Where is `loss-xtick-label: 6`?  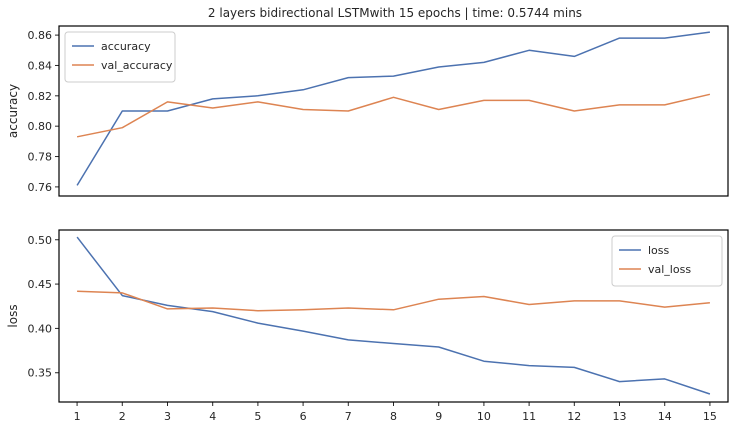 loss-xtick-label: 6 is located at coordinates (303, 416).